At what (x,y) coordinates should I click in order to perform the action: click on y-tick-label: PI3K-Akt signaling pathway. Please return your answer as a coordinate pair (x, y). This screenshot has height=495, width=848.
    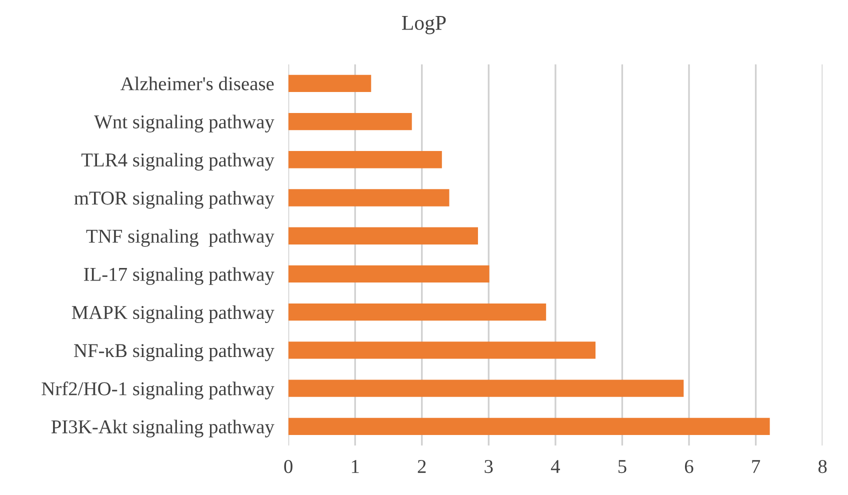
    Looking at the image, I should click on (162, 429).